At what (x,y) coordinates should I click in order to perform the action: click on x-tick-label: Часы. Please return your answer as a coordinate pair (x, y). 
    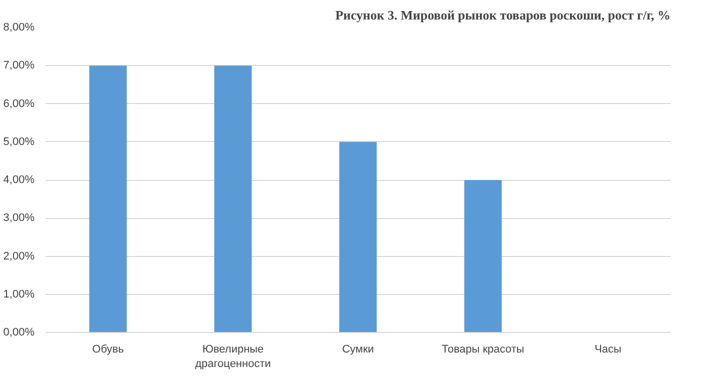
    Looking at the image, I should click on (608, 350).